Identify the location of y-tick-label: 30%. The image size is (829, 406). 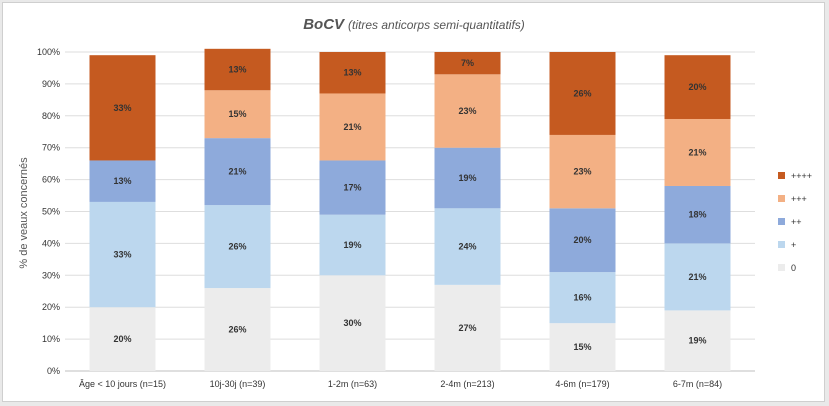
(51, 275).